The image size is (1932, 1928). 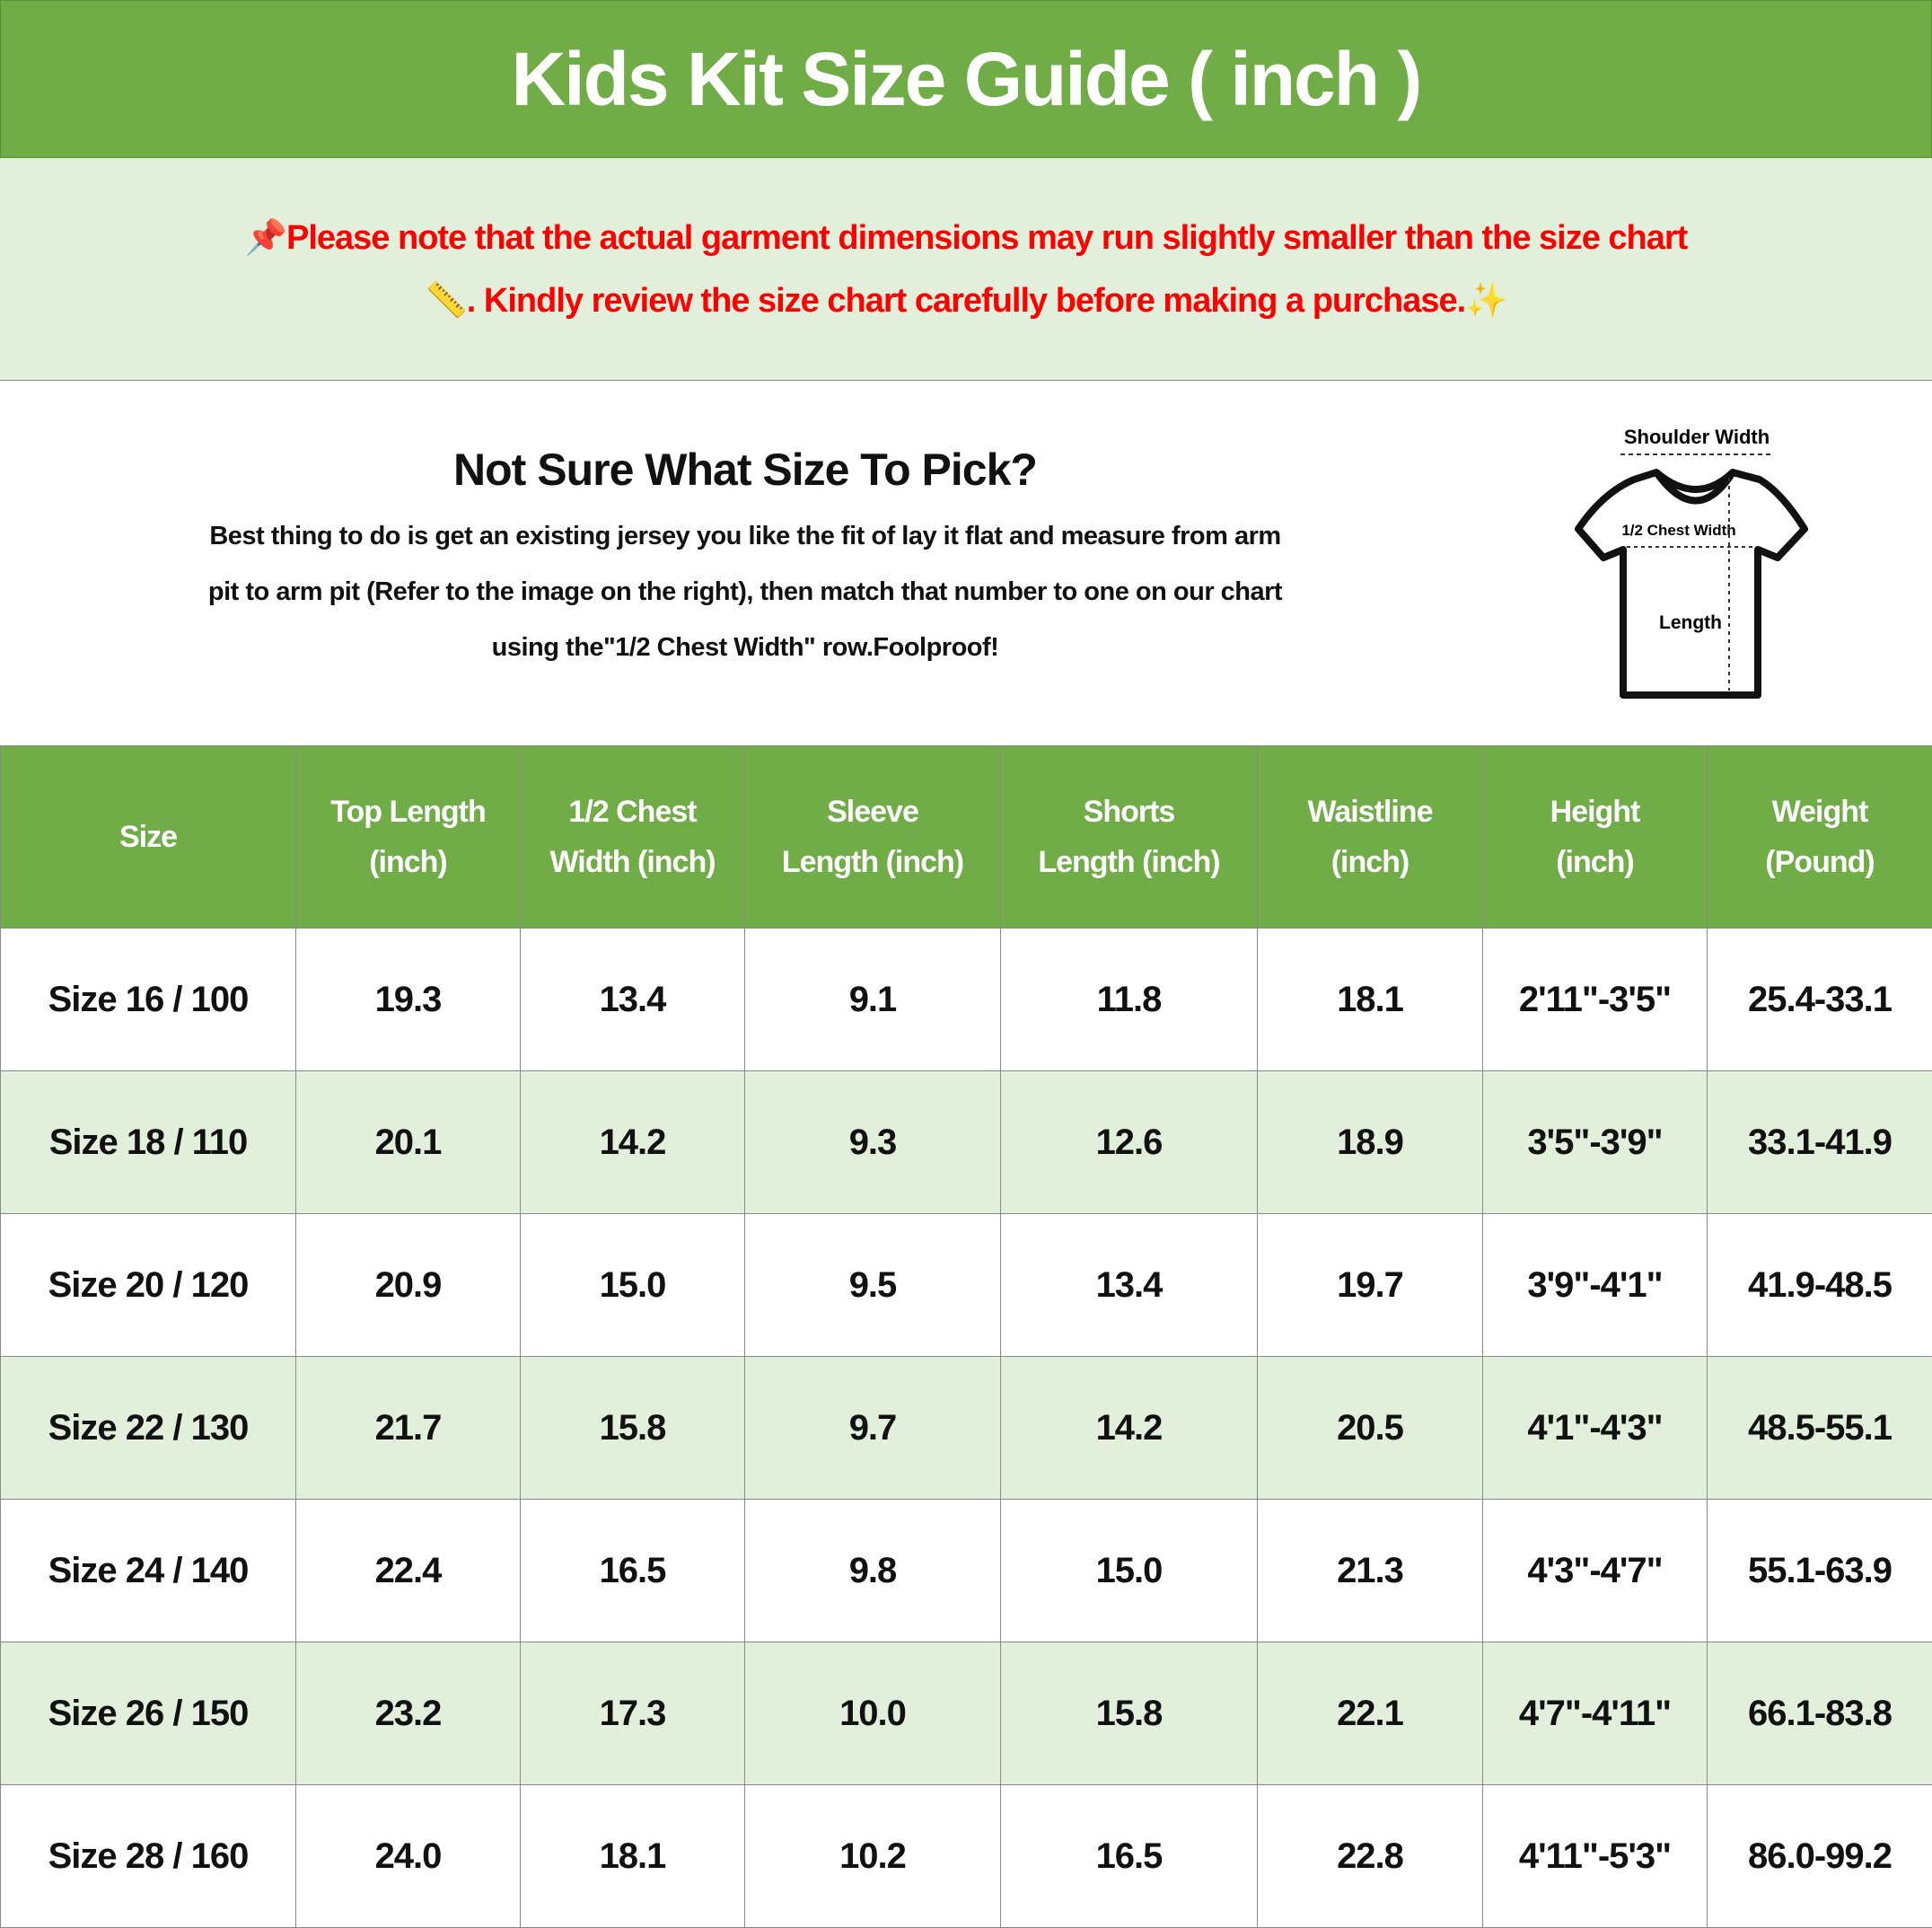 What do you see at coordinates (1129, 812) in the screenshot?
I see `column-header-line: Shorts` at bounding box center [1129, 812].